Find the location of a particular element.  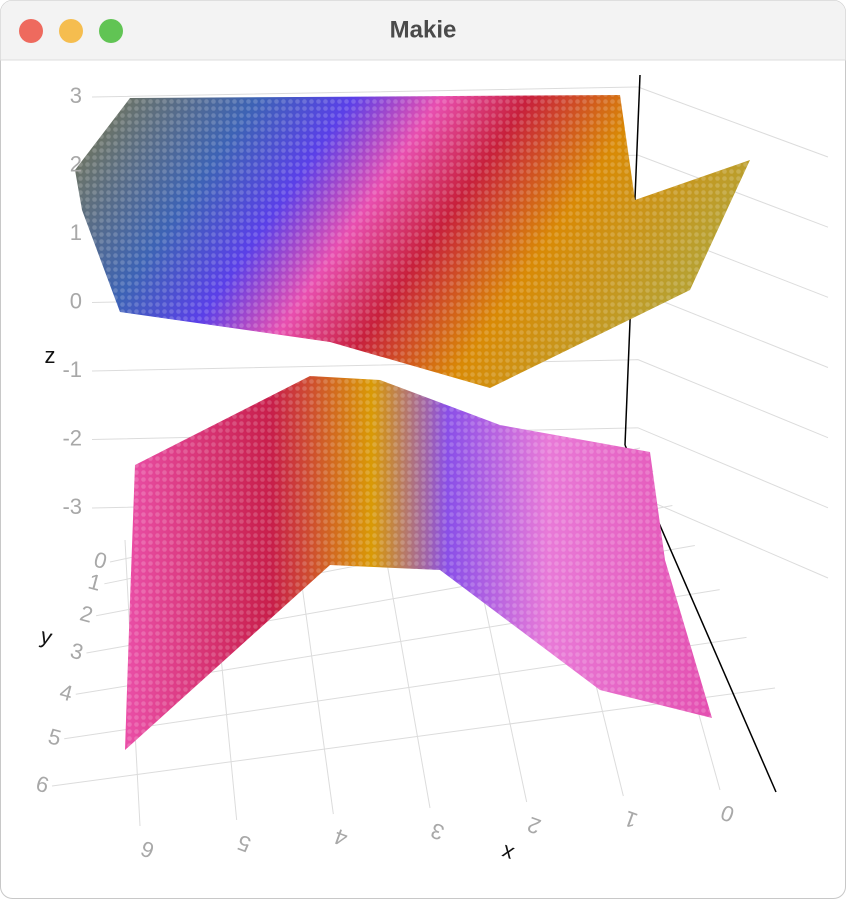

z-axis-label: z is located at coordinates (50, 355).